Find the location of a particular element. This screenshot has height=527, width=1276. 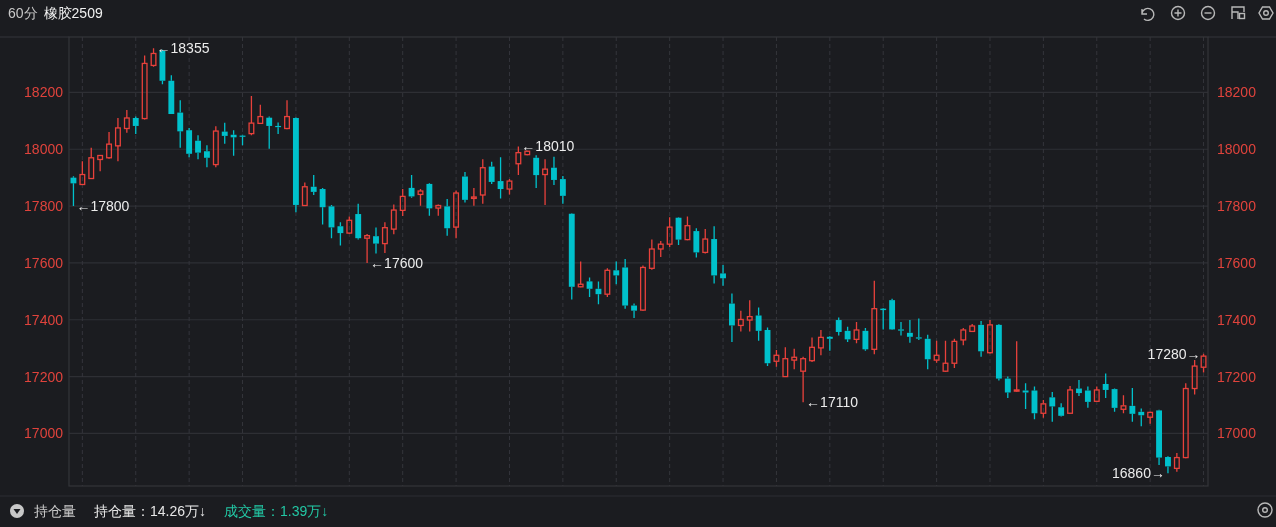

y2-tick-label: 17600 is located at coordinates (1237, 262).